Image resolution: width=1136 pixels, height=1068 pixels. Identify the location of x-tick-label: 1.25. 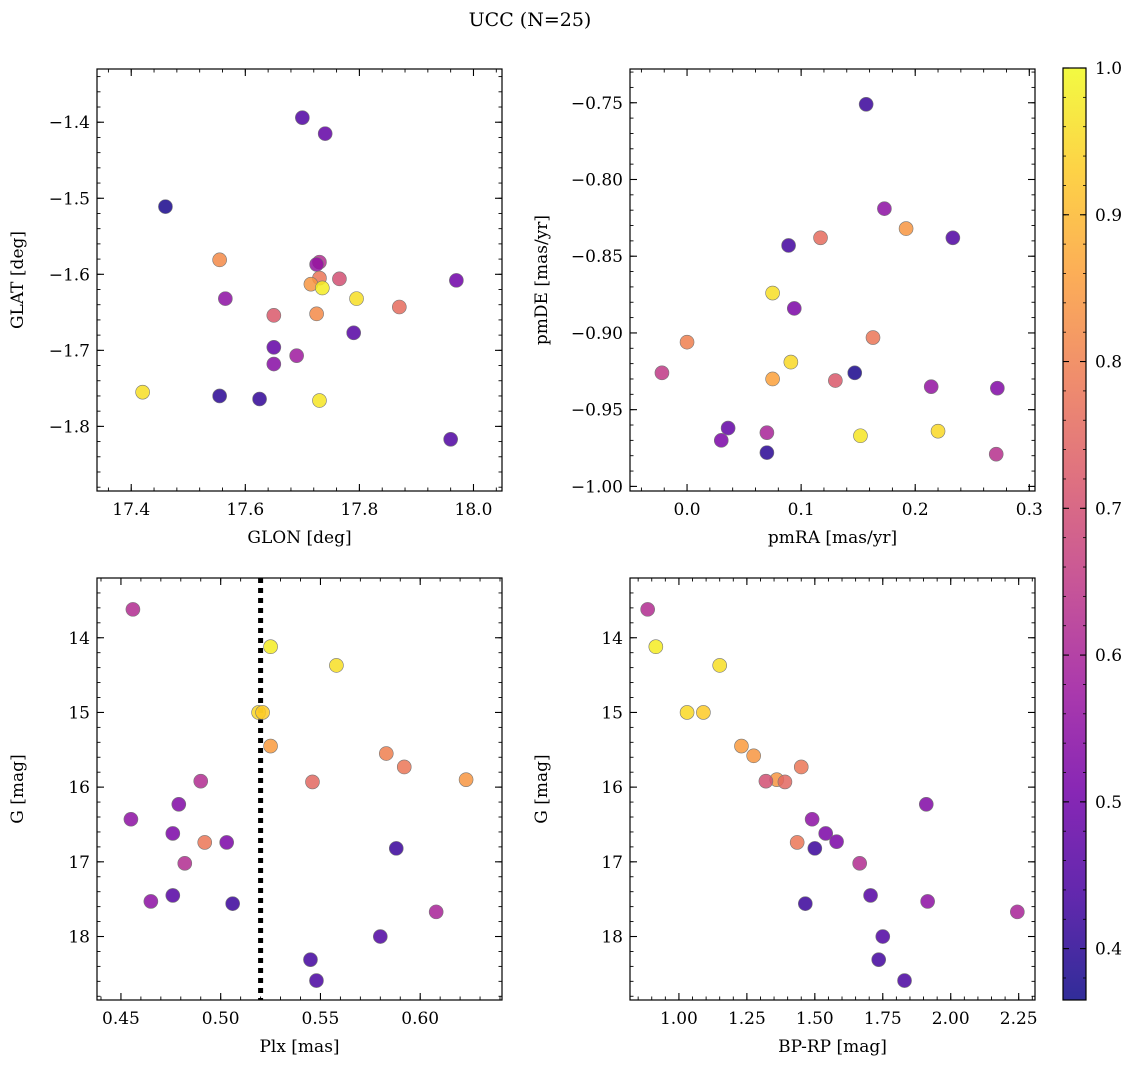
(747, 1019).